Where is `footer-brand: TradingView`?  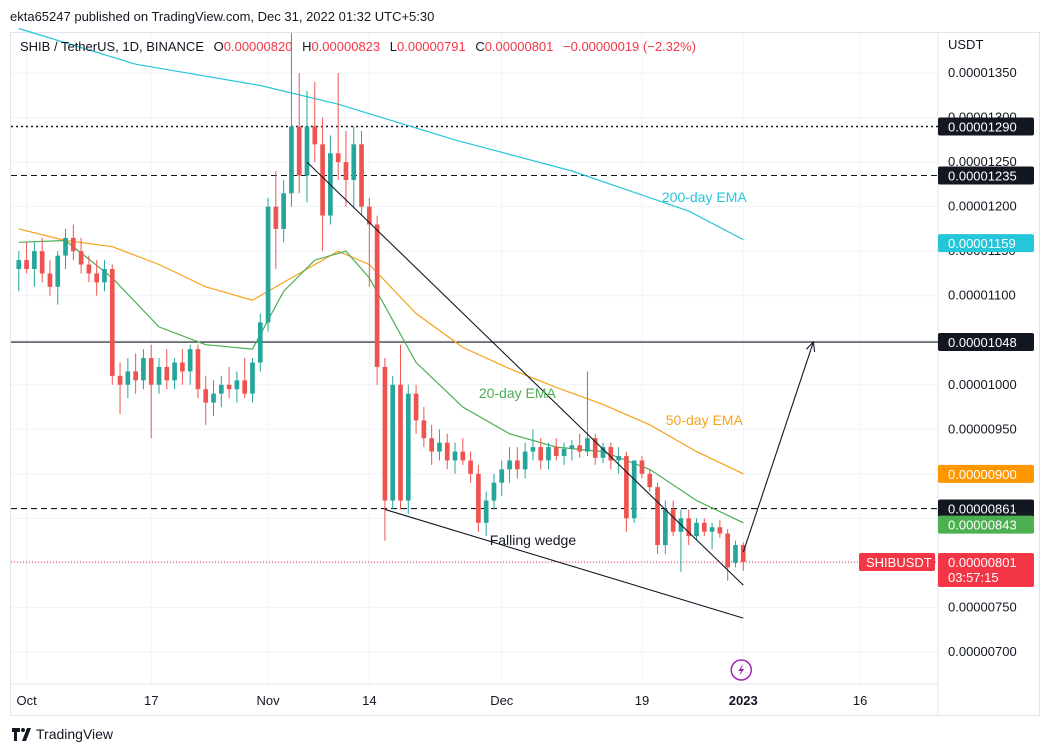 footer-brand: TradingView is located at coordinates (62, 734).